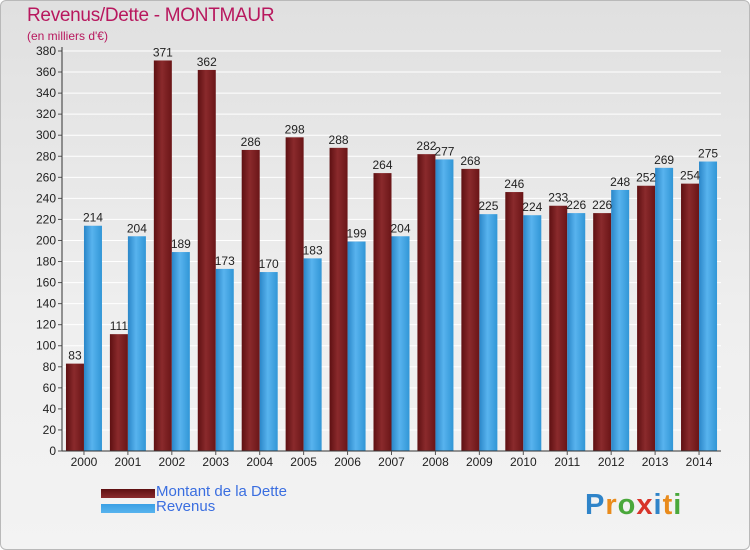  What do you see at coordinates (46, 93) in the screenshot?
I see `y-tick-label: 340` at bounding box center [46, 93].